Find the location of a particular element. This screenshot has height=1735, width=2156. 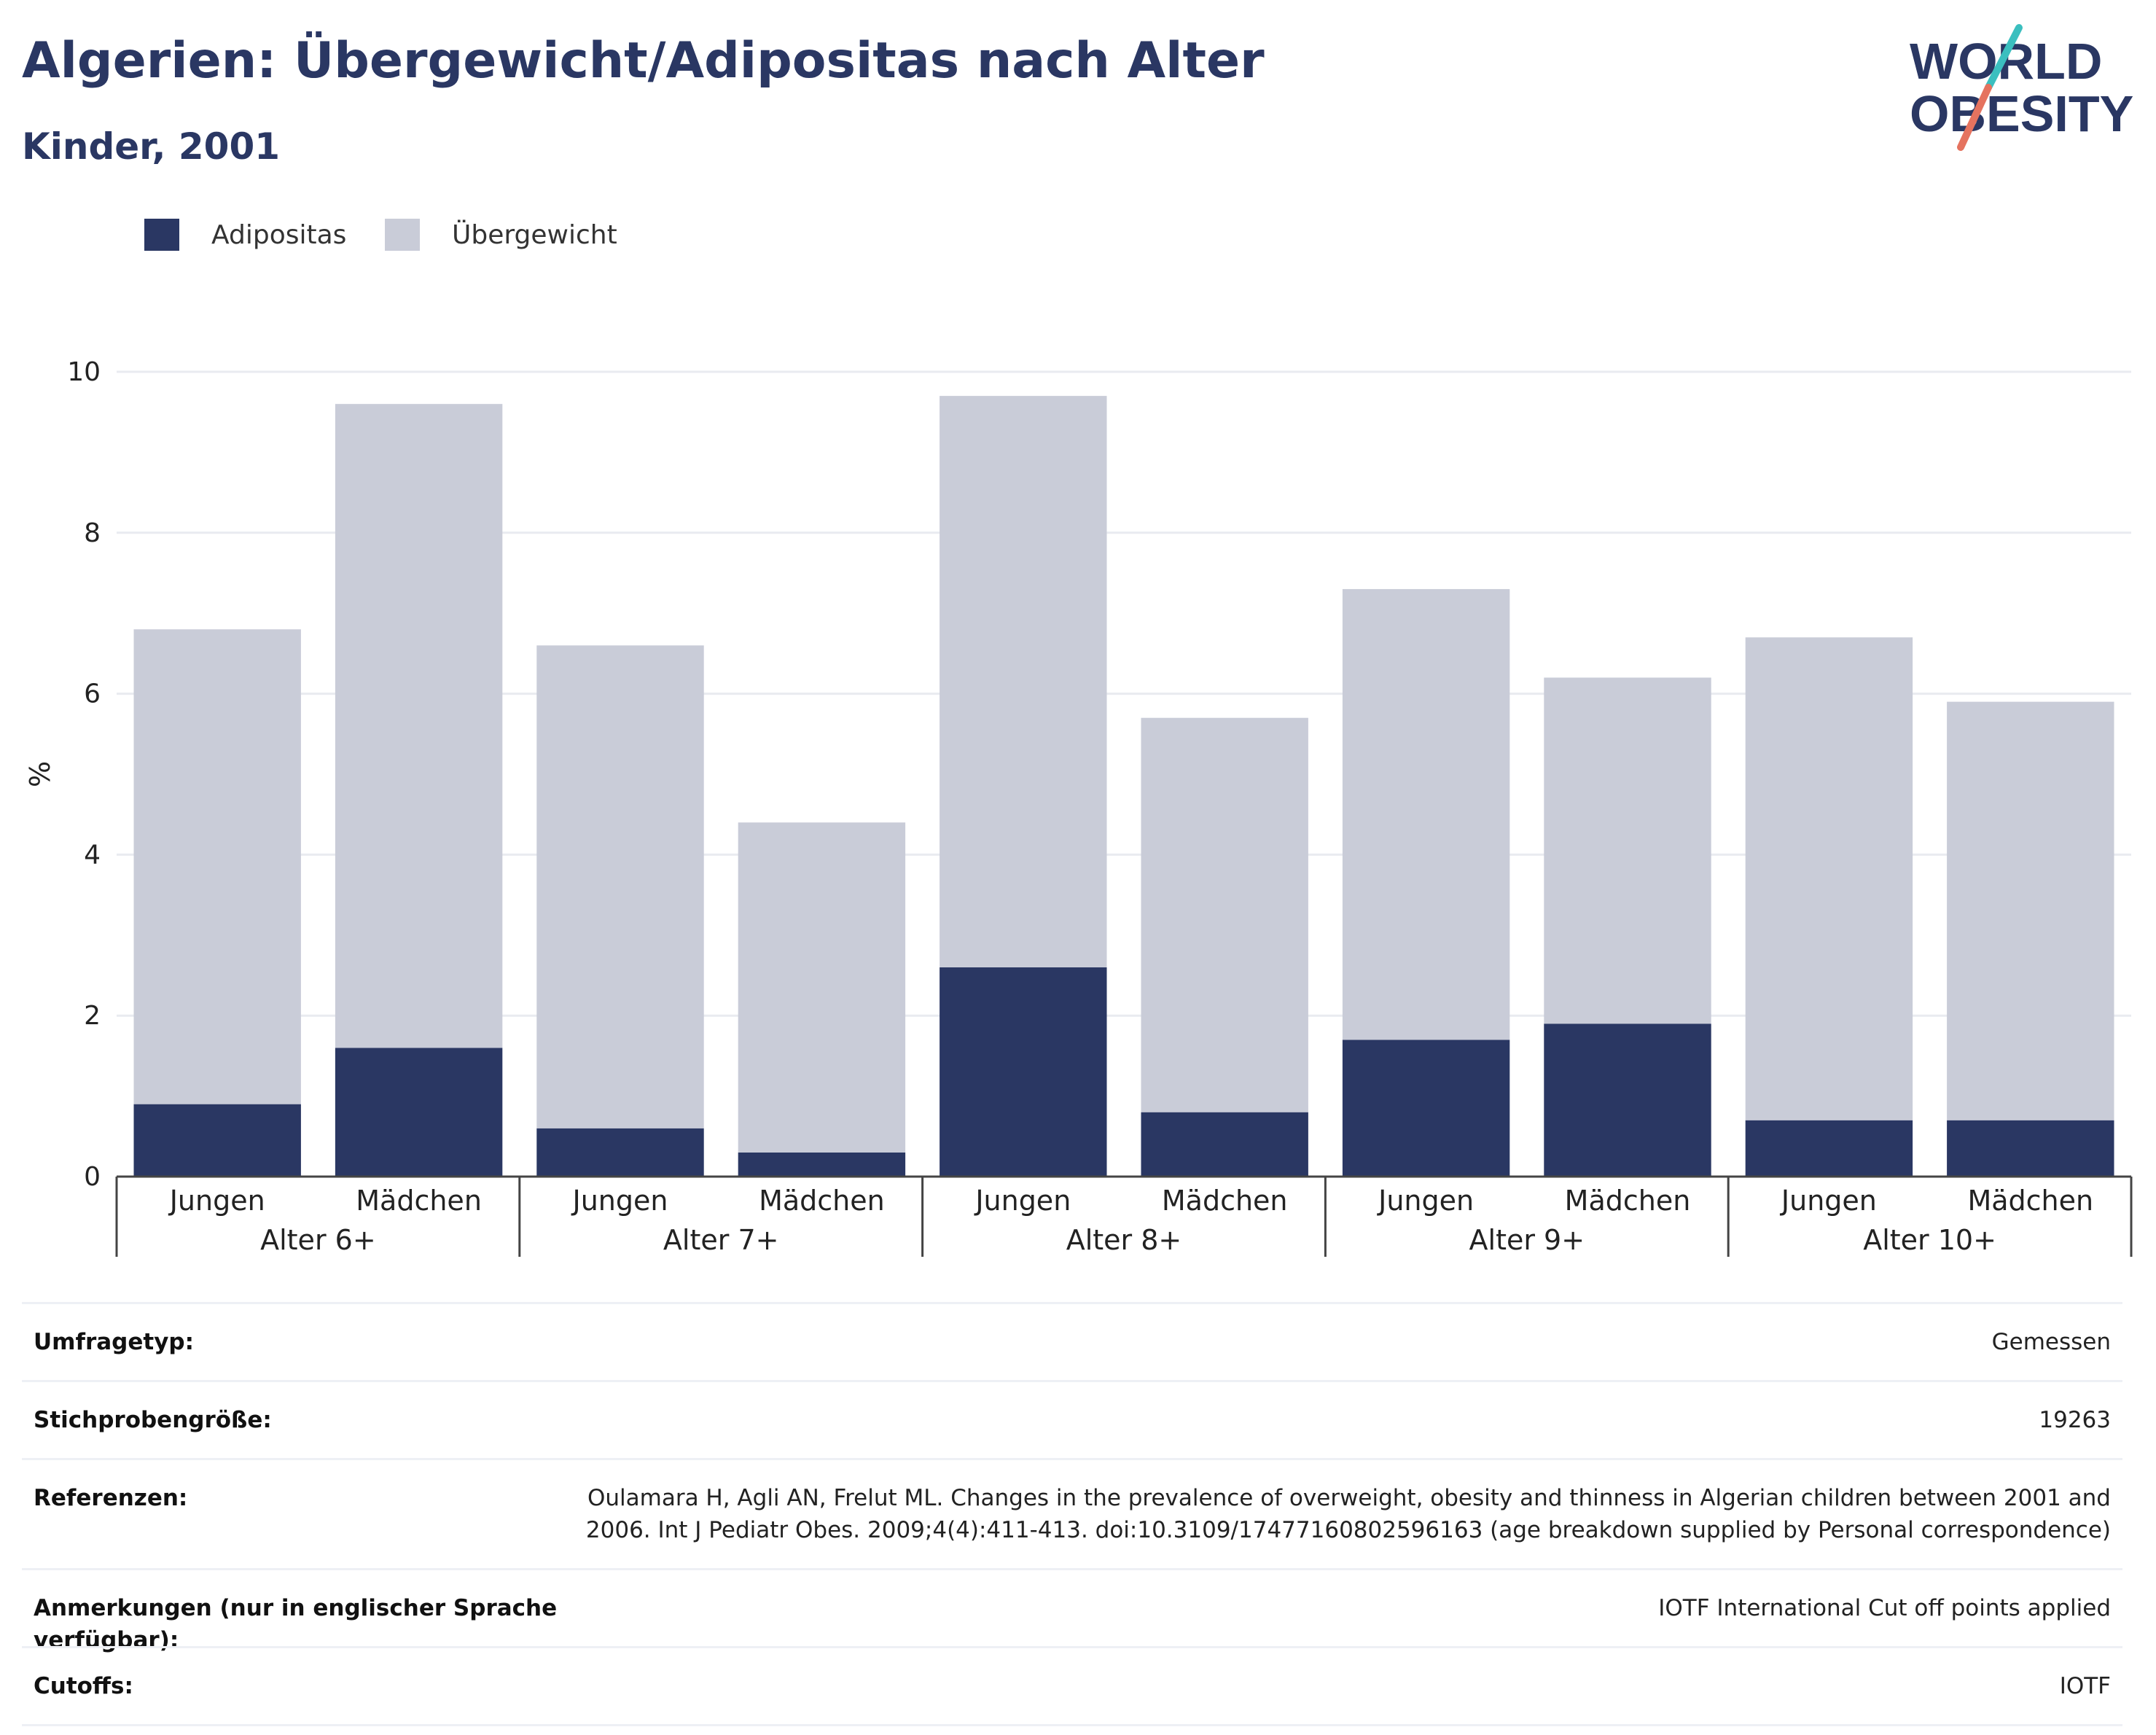

group-label: Alter 7+ is located at coordinates (721, 1240).